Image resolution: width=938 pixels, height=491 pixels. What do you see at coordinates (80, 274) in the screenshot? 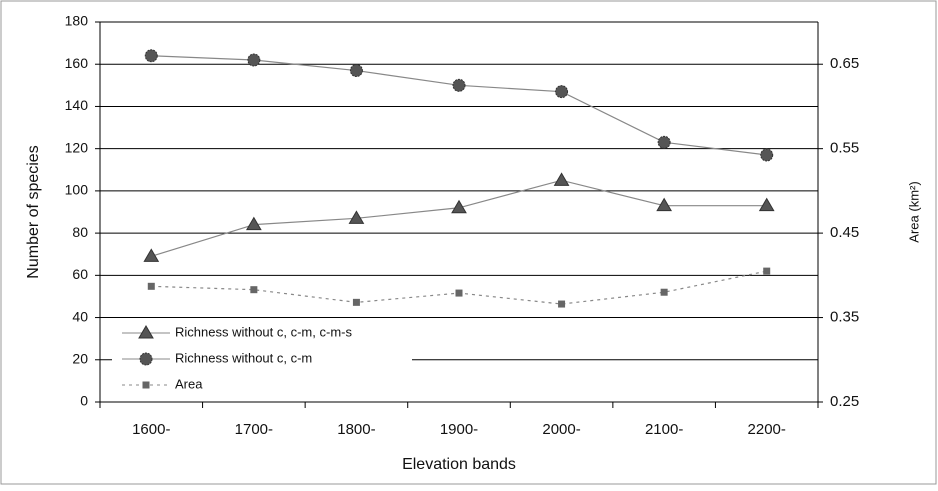
I see `y-tick-label: 60` at bounding box center [80, 274].